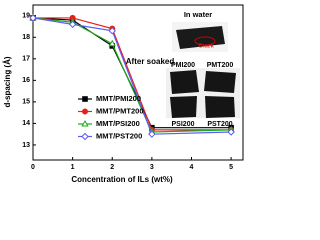  I want to click on y-tick-label: 16, so click(26, 80).